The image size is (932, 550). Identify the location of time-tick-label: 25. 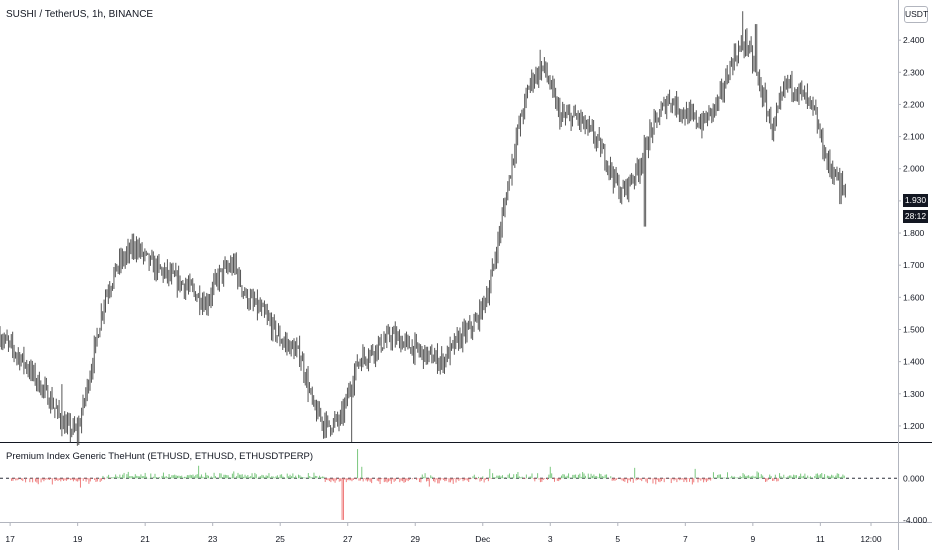
(280, 539).